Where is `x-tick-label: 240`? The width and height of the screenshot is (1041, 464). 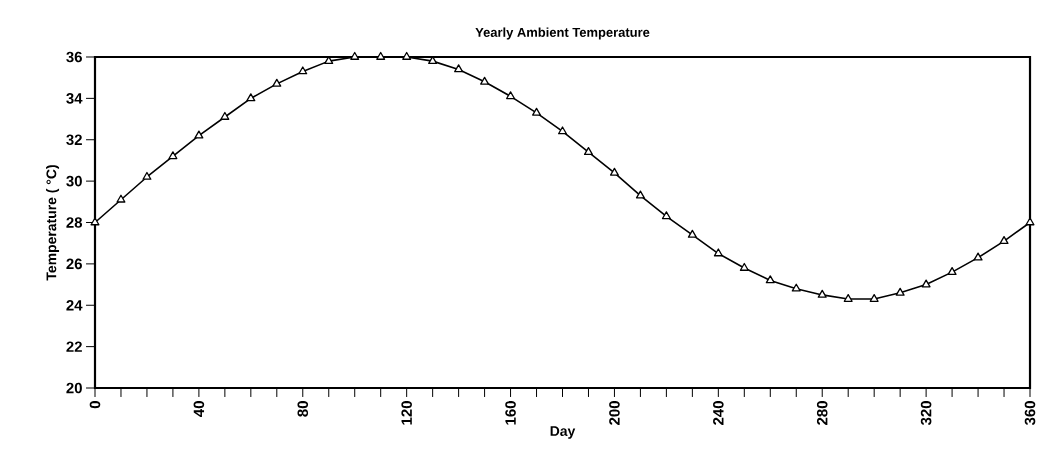
x-tick-label: 240 is located at coordinates (718, 413).